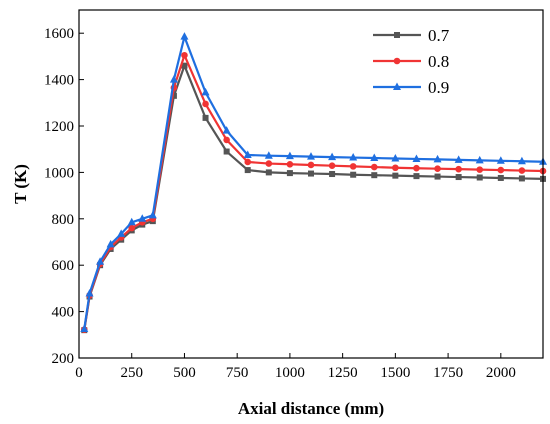 The width and height of the screenshot is (550, 424). What do you see at coordinates (63, 220) in the screenshot?
I see `y-tick-label: 800` at bounding box center [63, 220].